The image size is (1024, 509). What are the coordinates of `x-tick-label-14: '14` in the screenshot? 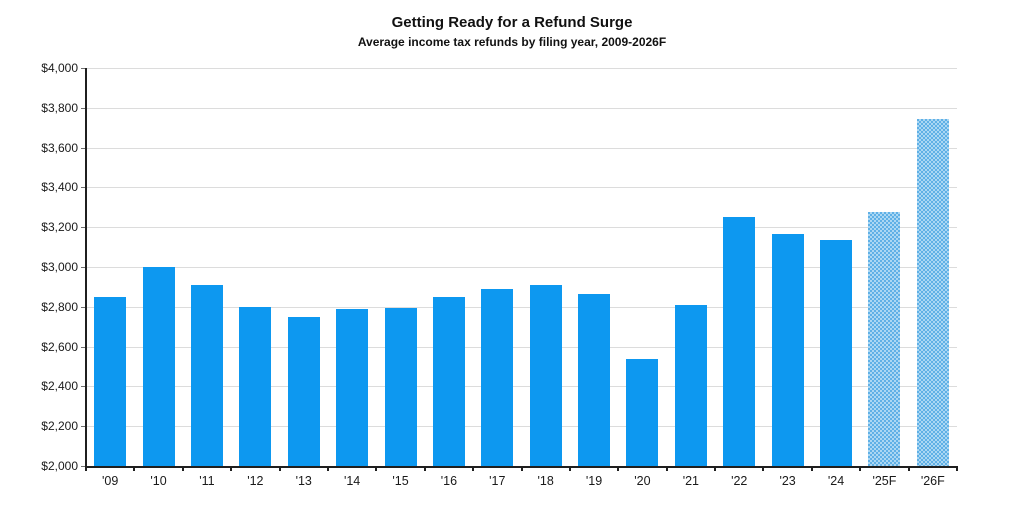 It's located at (352, 481).